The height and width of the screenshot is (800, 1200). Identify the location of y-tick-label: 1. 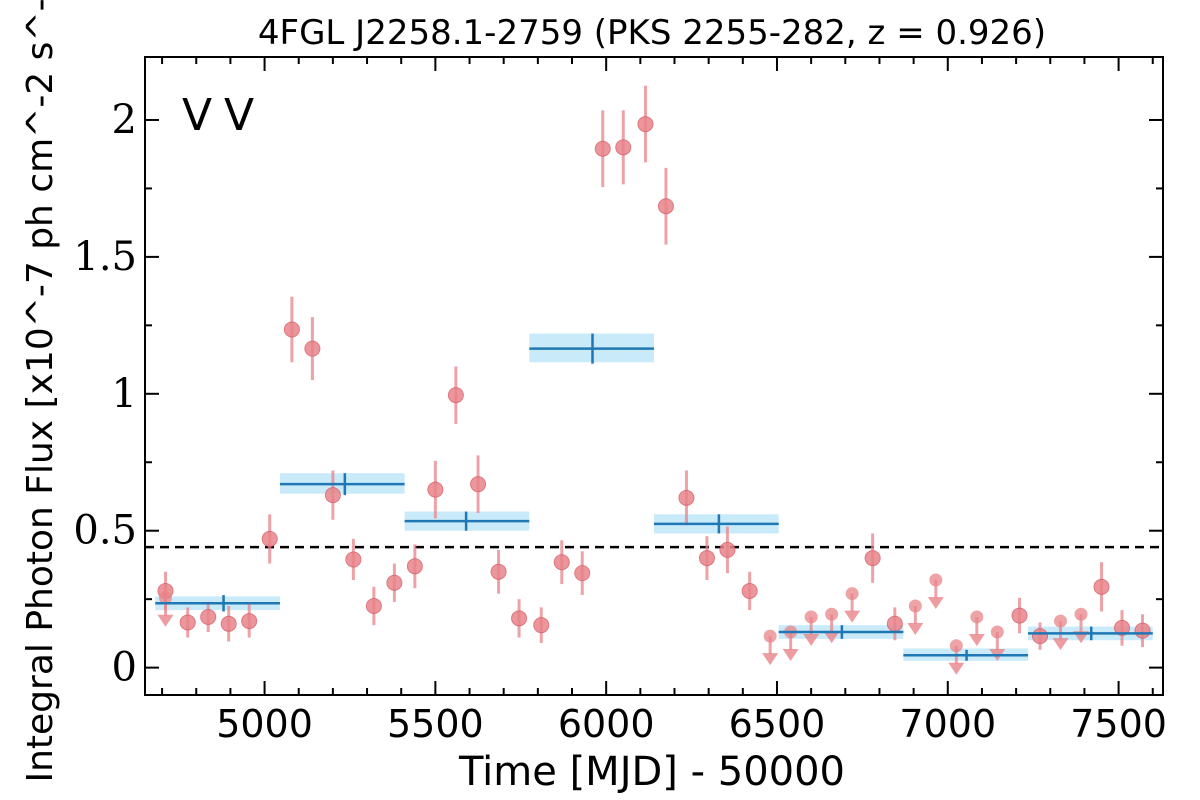
(124, 394).